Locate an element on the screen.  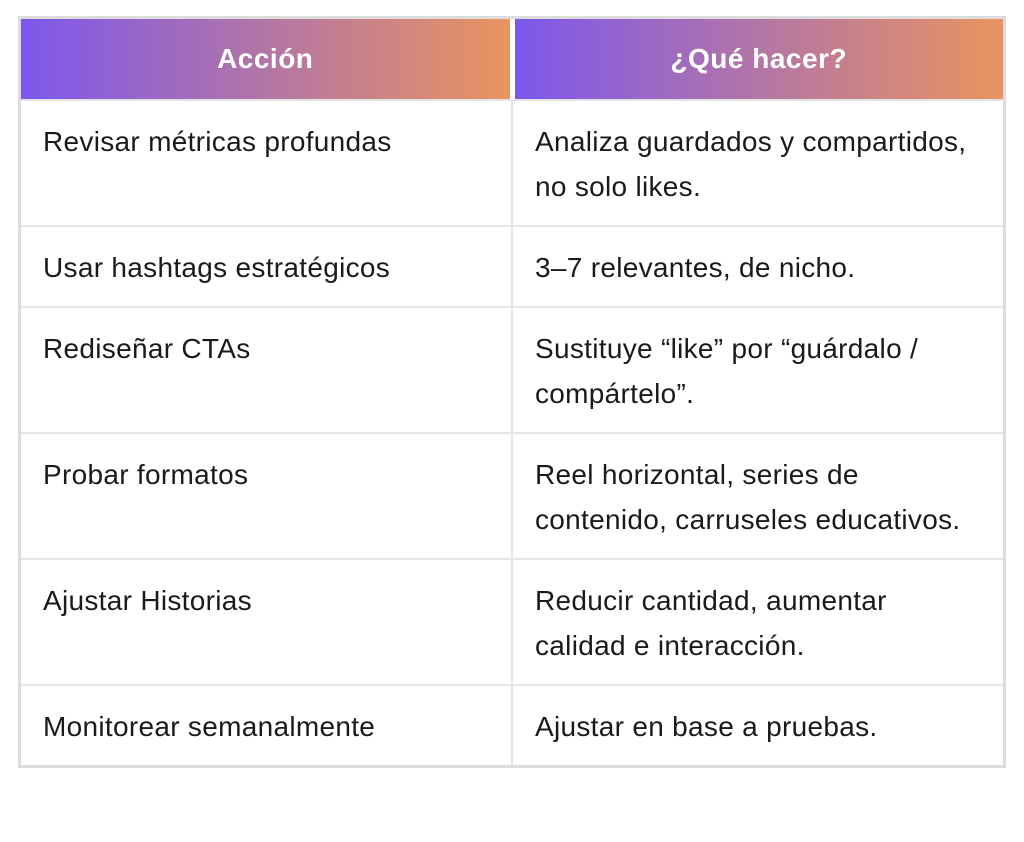
column-header-que-hacer: ¿Qué hacer? is located at coordinates (758, 59).